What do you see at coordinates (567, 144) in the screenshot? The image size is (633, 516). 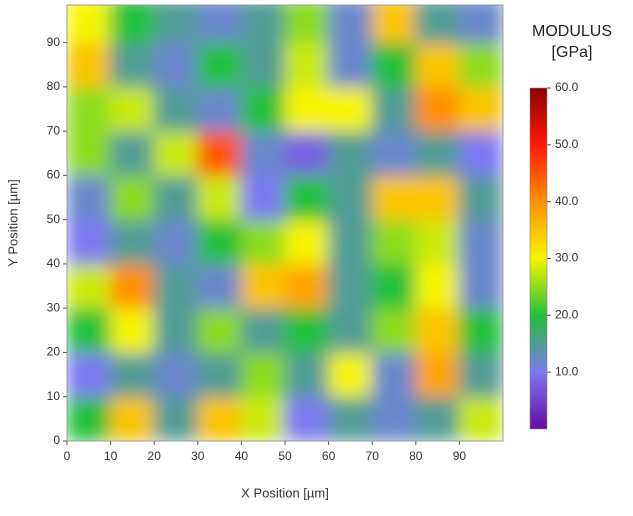 I see `colorbar-tick-label: 50.0` at bounding box center [567, 144].